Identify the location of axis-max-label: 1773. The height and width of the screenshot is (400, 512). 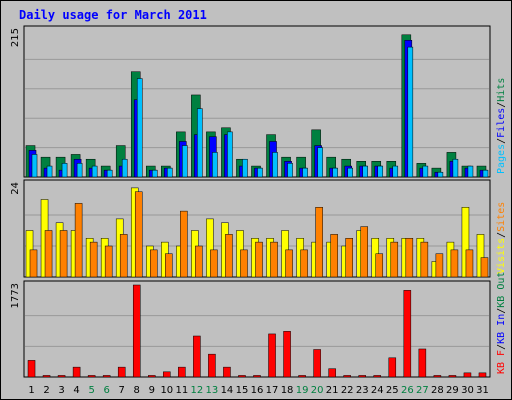
(15, 295).